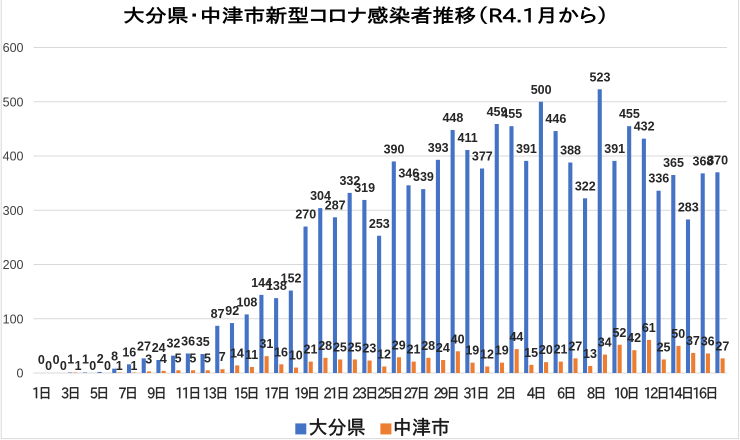  Describe the element at coordinates (291, 279) in the screenshot. I see `svg-text: 152` at that location.